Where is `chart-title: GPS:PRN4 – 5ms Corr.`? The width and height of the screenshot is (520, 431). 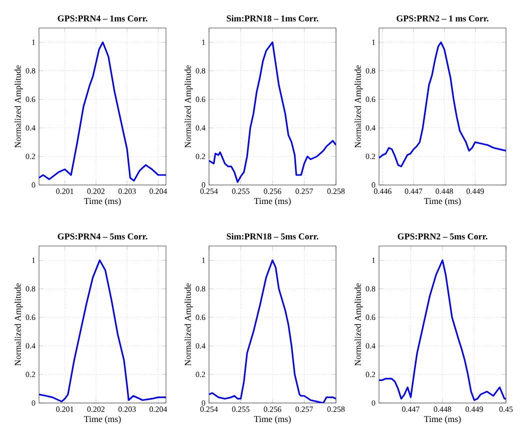
chart-title: GPS:PRN4 – 5ms Corr. is located at coordinates (103, 236).